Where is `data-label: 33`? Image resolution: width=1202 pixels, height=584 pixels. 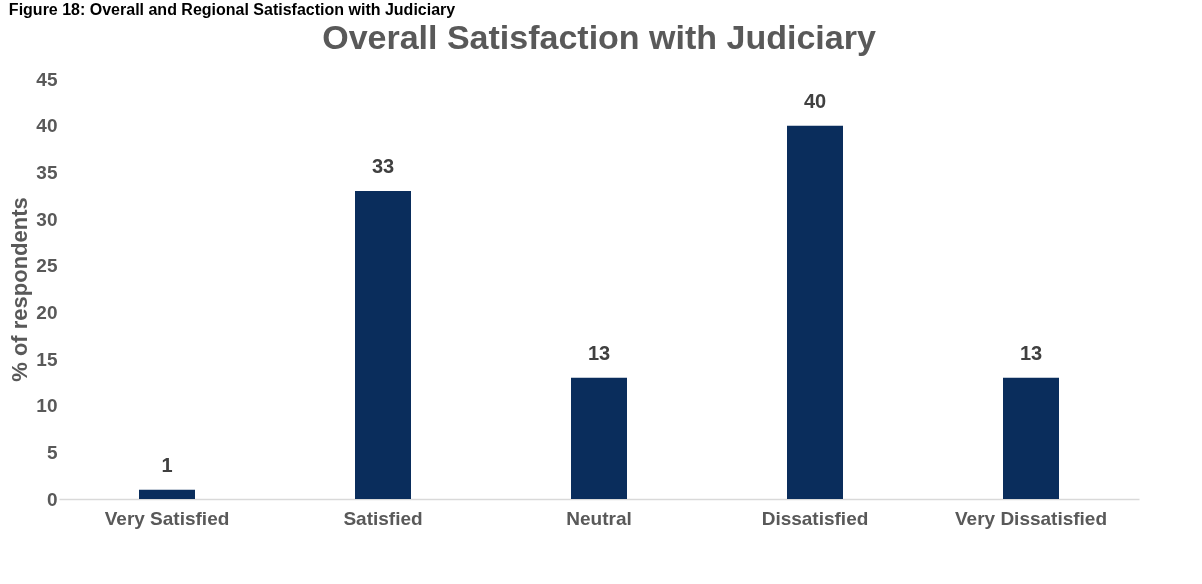 data-label: 33 is located at coordinates (383, 166).